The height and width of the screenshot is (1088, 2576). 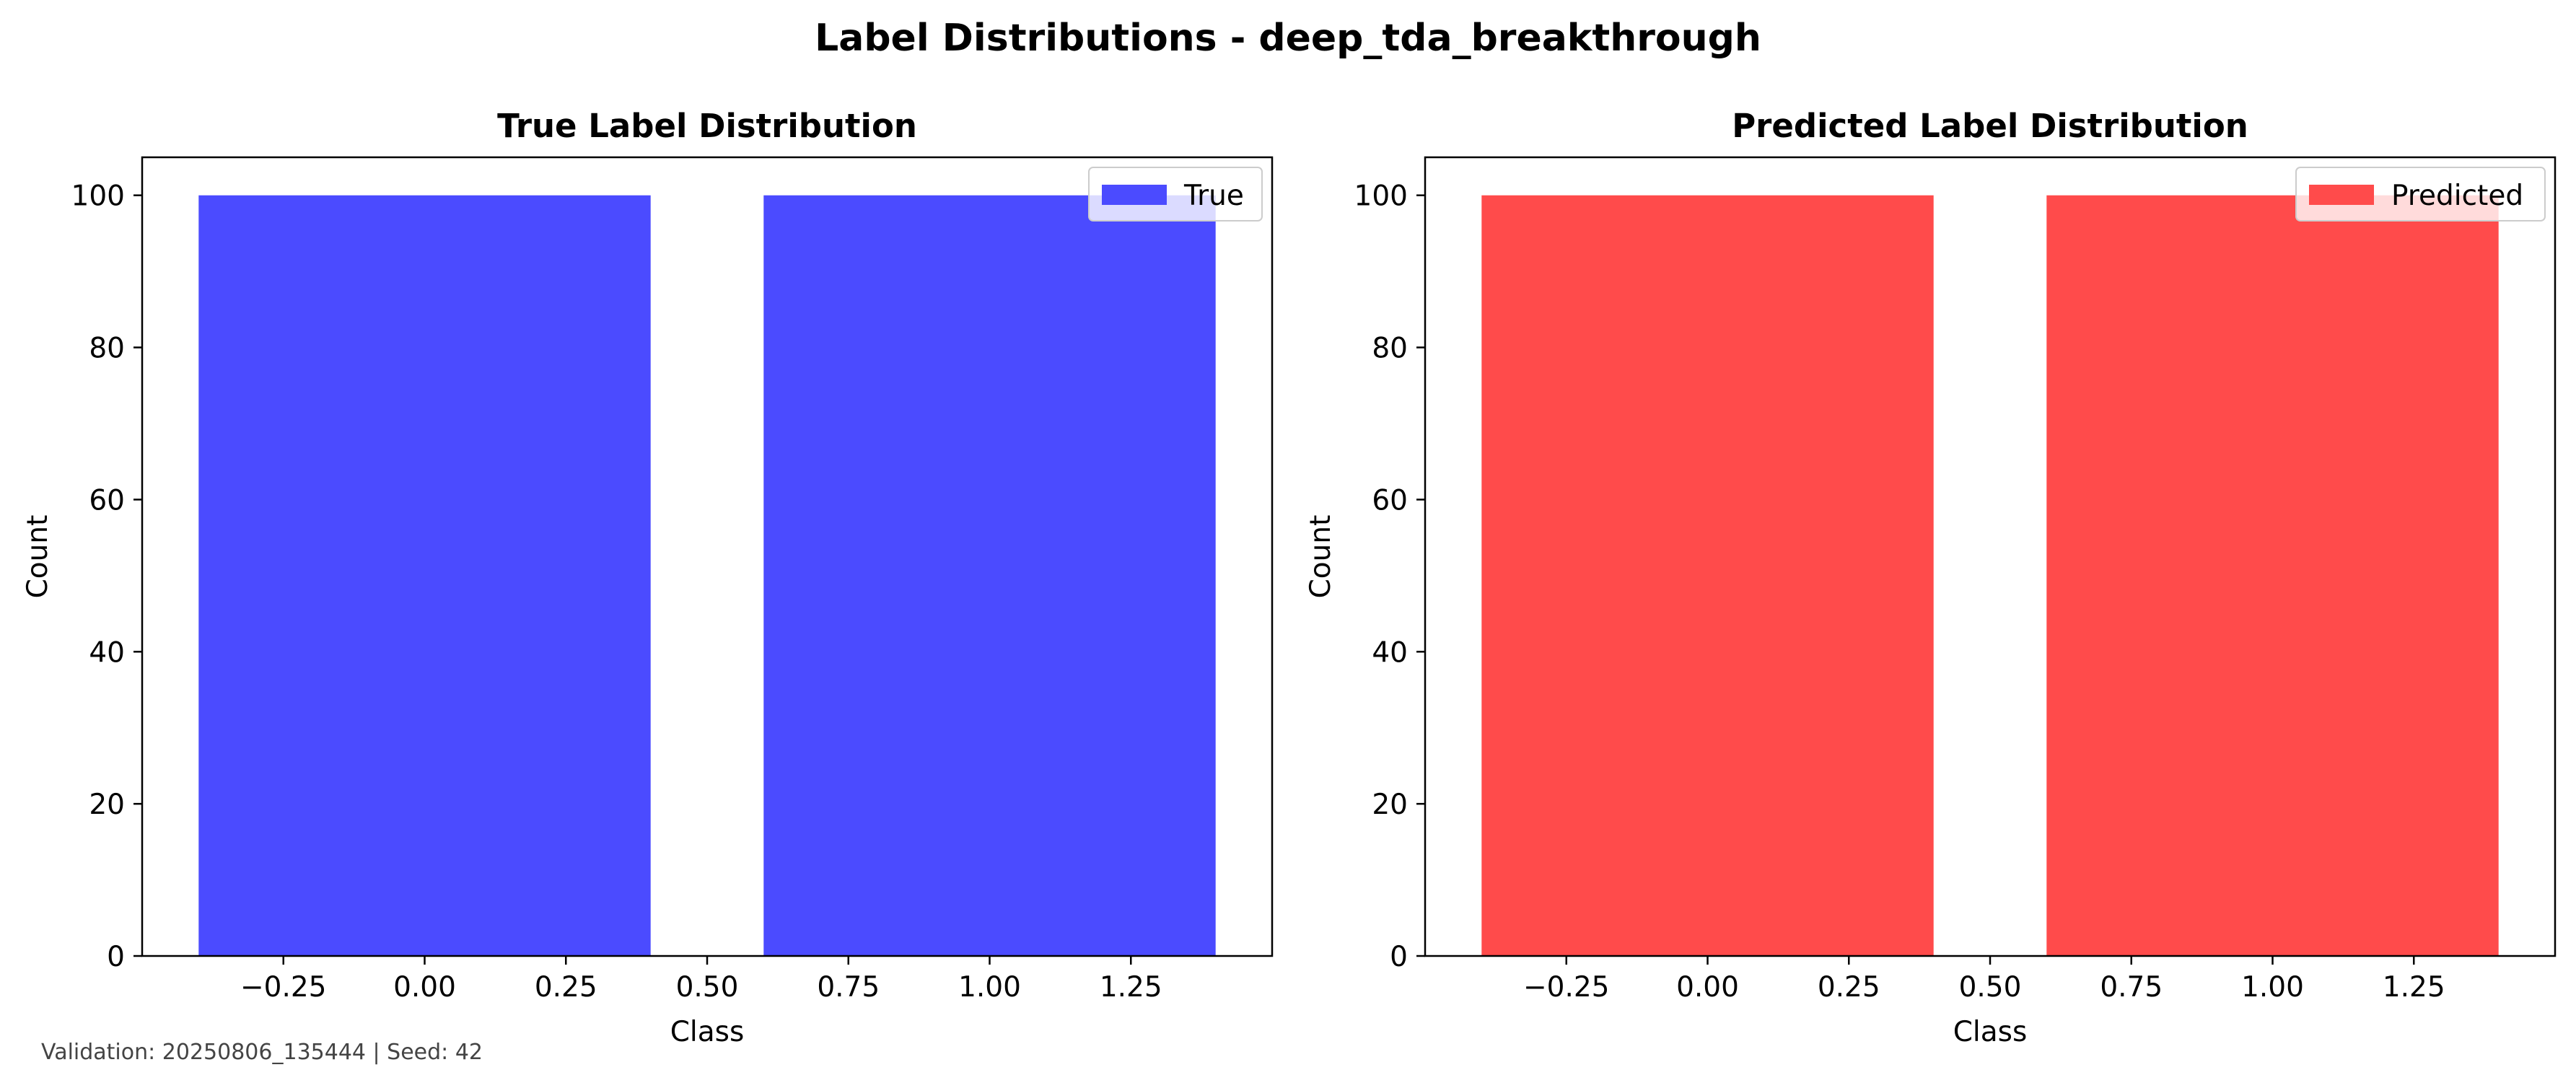 What do you see at coordinates (1390, 652) in the screenshot?
I see `predicted-y-tick-label: 40` at bounding box center [1390, 652].